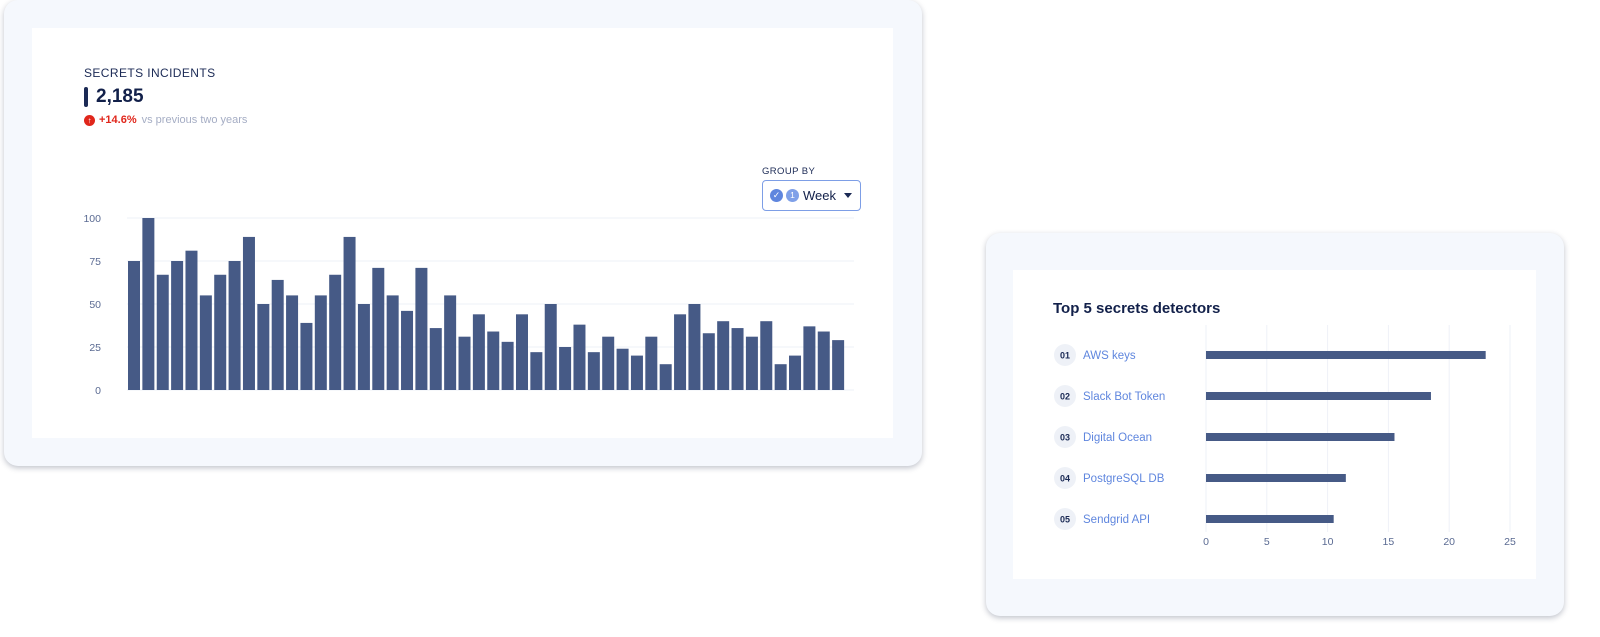  Describe the element at coordinates (848, 195) in the screenshot. I see `chevron-down-icon` at that location.